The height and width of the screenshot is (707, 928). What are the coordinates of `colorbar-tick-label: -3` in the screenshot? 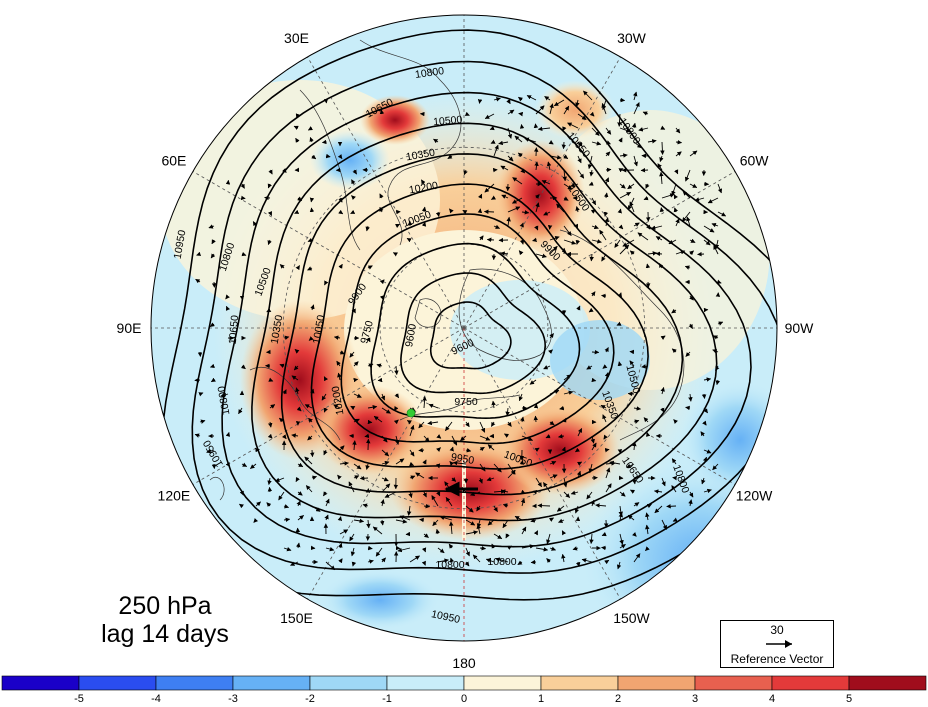 It's located at (233, 697).